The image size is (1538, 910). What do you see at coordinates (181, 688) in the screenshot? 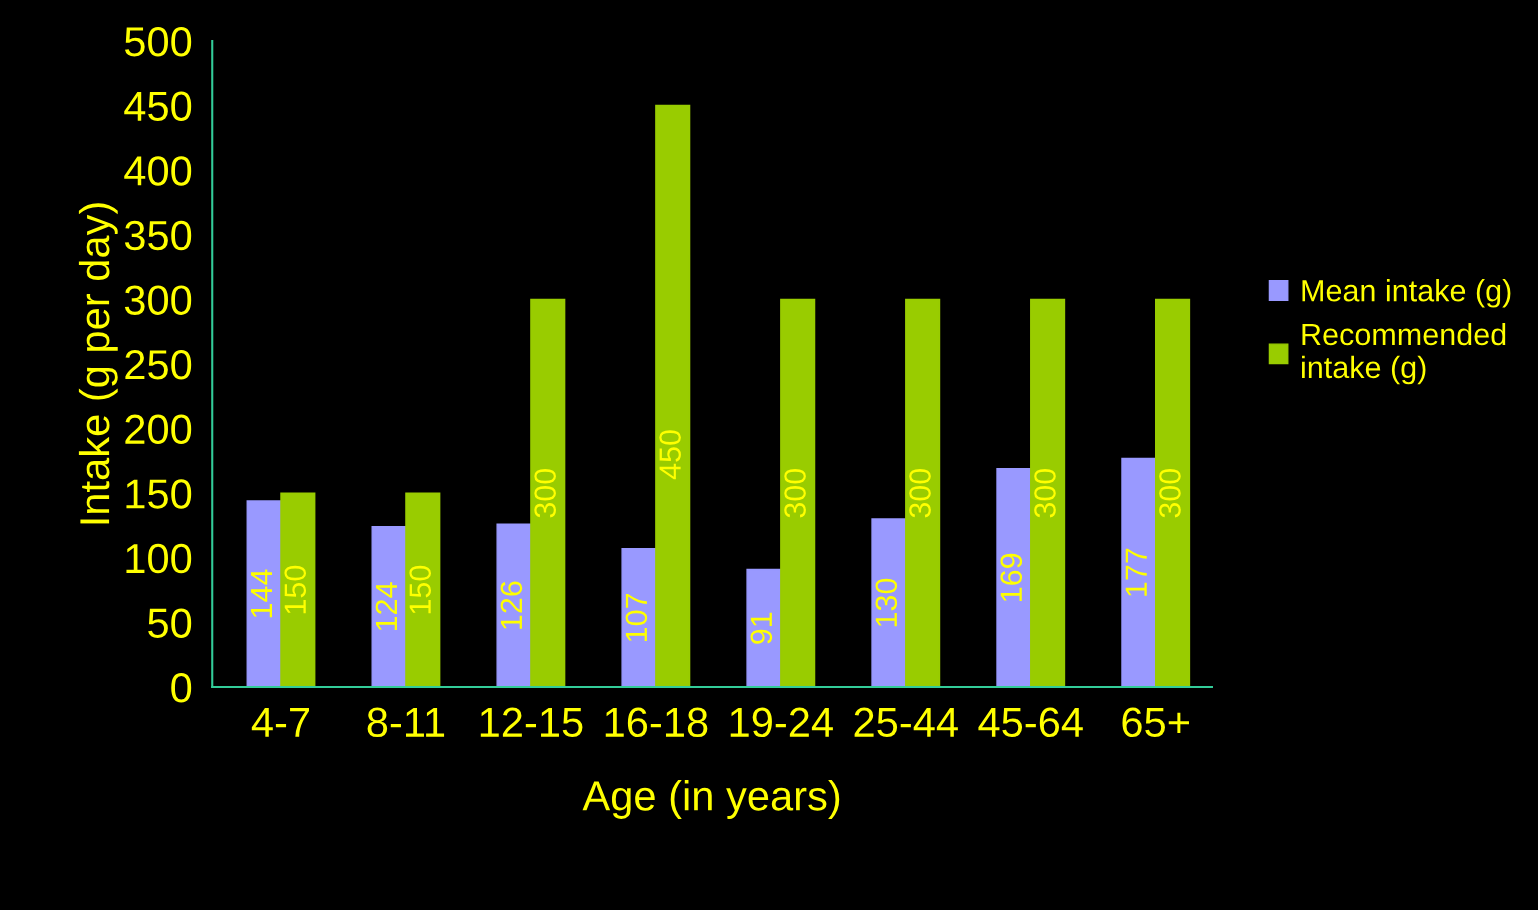
I see `y-tick-label: 0` at bounding box center [181, 688].